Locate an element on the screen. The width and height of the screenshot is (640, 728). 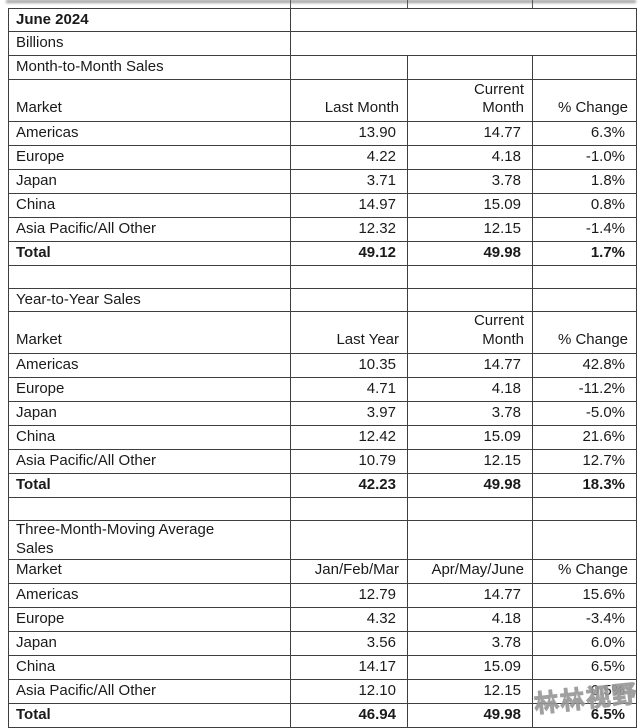
table-row: China 12.42 15.09 21.6% is located at coordinates (323, 437).